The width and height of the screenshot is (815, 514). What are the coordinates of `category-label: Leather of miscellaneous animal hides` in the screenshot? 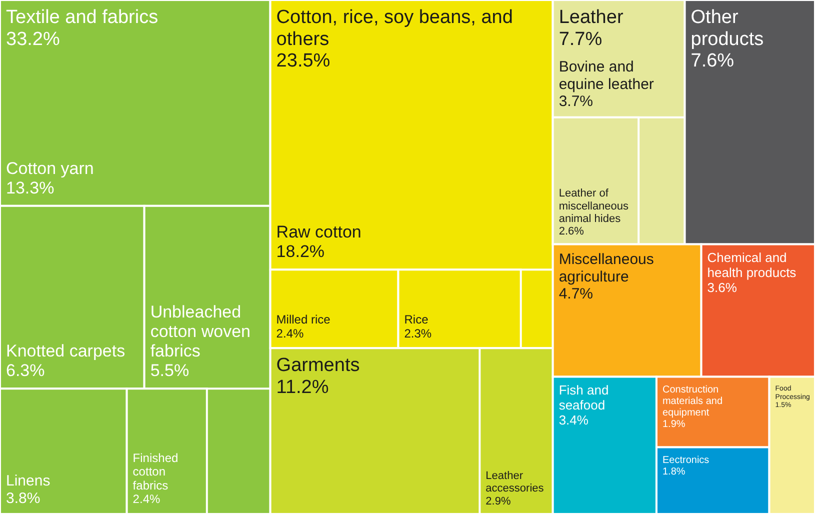 It's located at (594, 206).